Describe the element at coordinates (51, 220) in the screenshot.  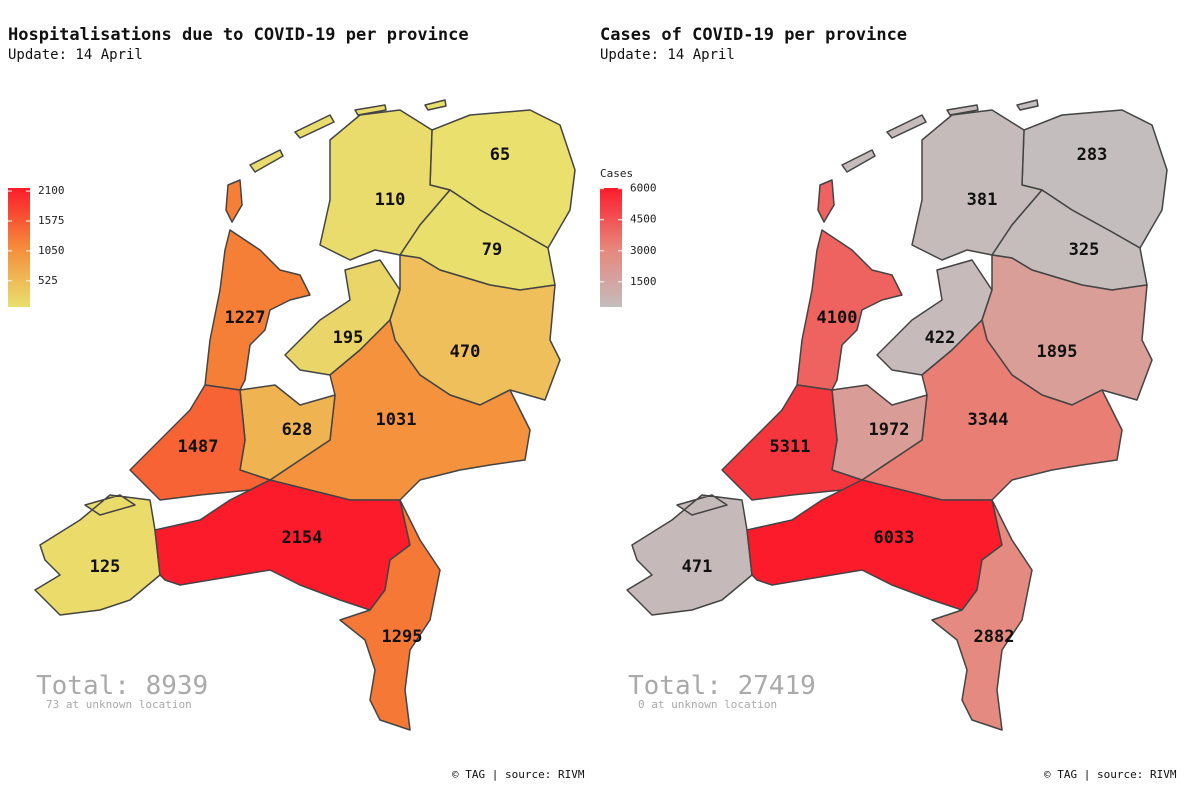
I see `legend-tick-label: 1575` at that location.